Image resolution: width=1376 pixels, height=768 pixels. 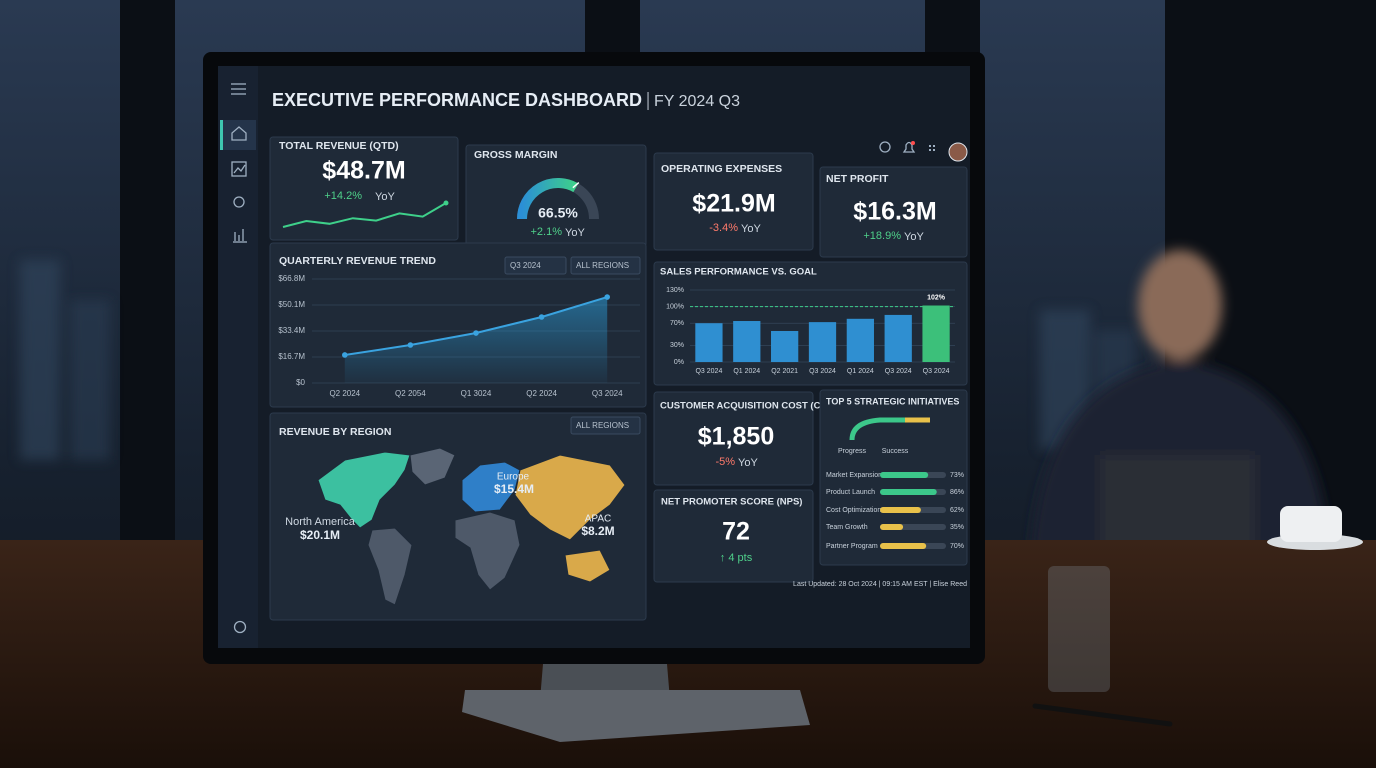 What do you see at coordinates (677, 323) in the screenshot?
I see `y-tick-label: 70%` at bounding box center [677, 323].